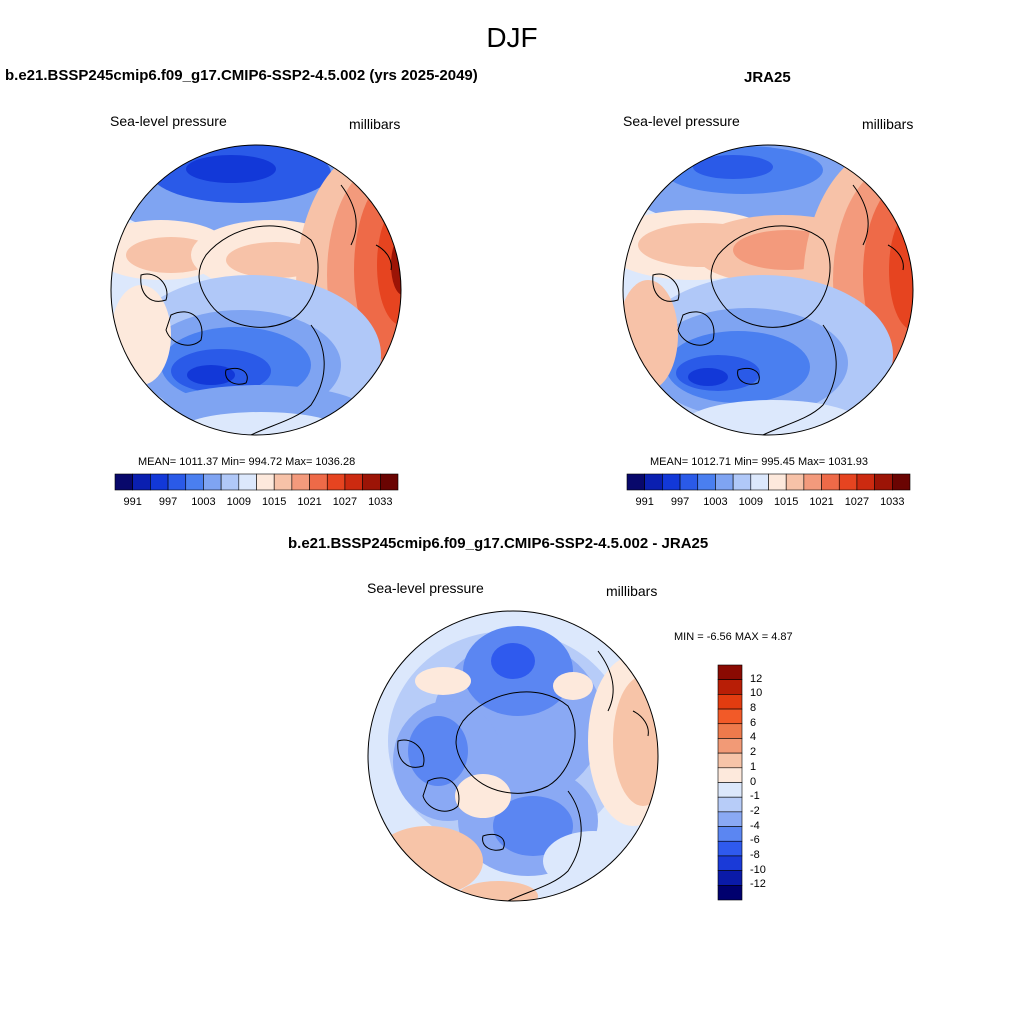 Image resolution: width=1024 pixels, height=1024 pixels. What do you see at coordinates (755, 854) in the screenshot?
I see `colorbar-tick-label: -8` at bounding box center [755, 854].